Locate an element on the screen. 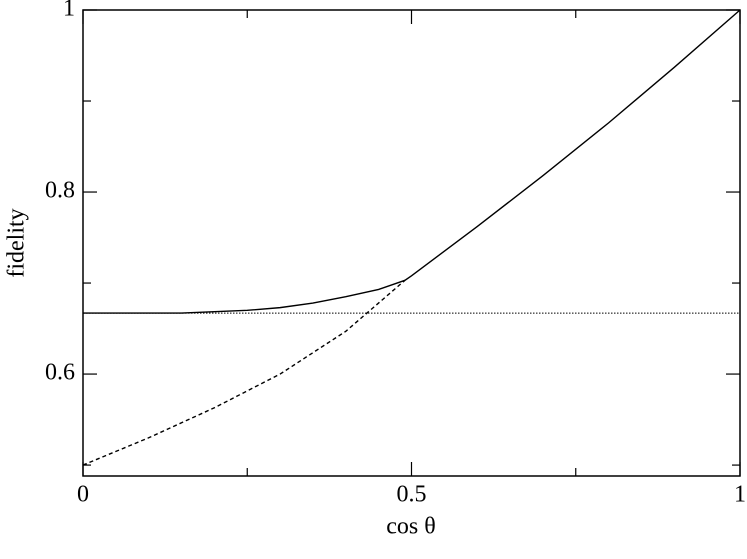 The image size is (747, 559). x-tick-label: 0.5 is located at coordinates (412, 495).